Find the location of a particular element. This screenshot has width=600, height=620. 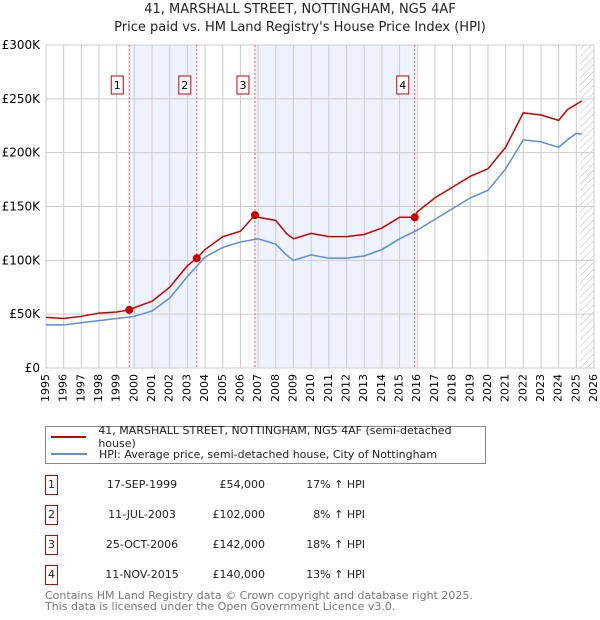

y-tick-label: £150K is located at coordinates (22, 207).